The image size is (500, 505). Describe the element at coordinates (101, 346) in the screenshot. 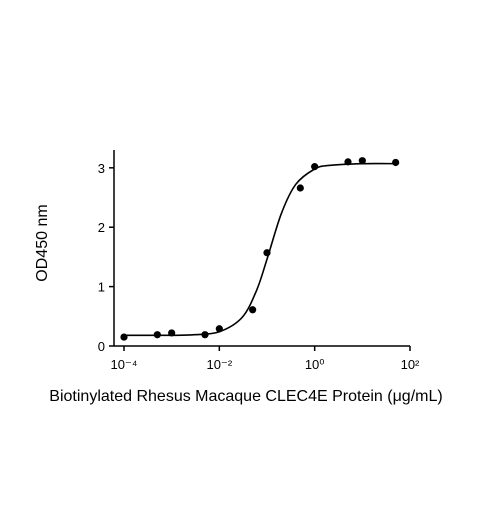

I see `y-tick-label: 0` at that location.